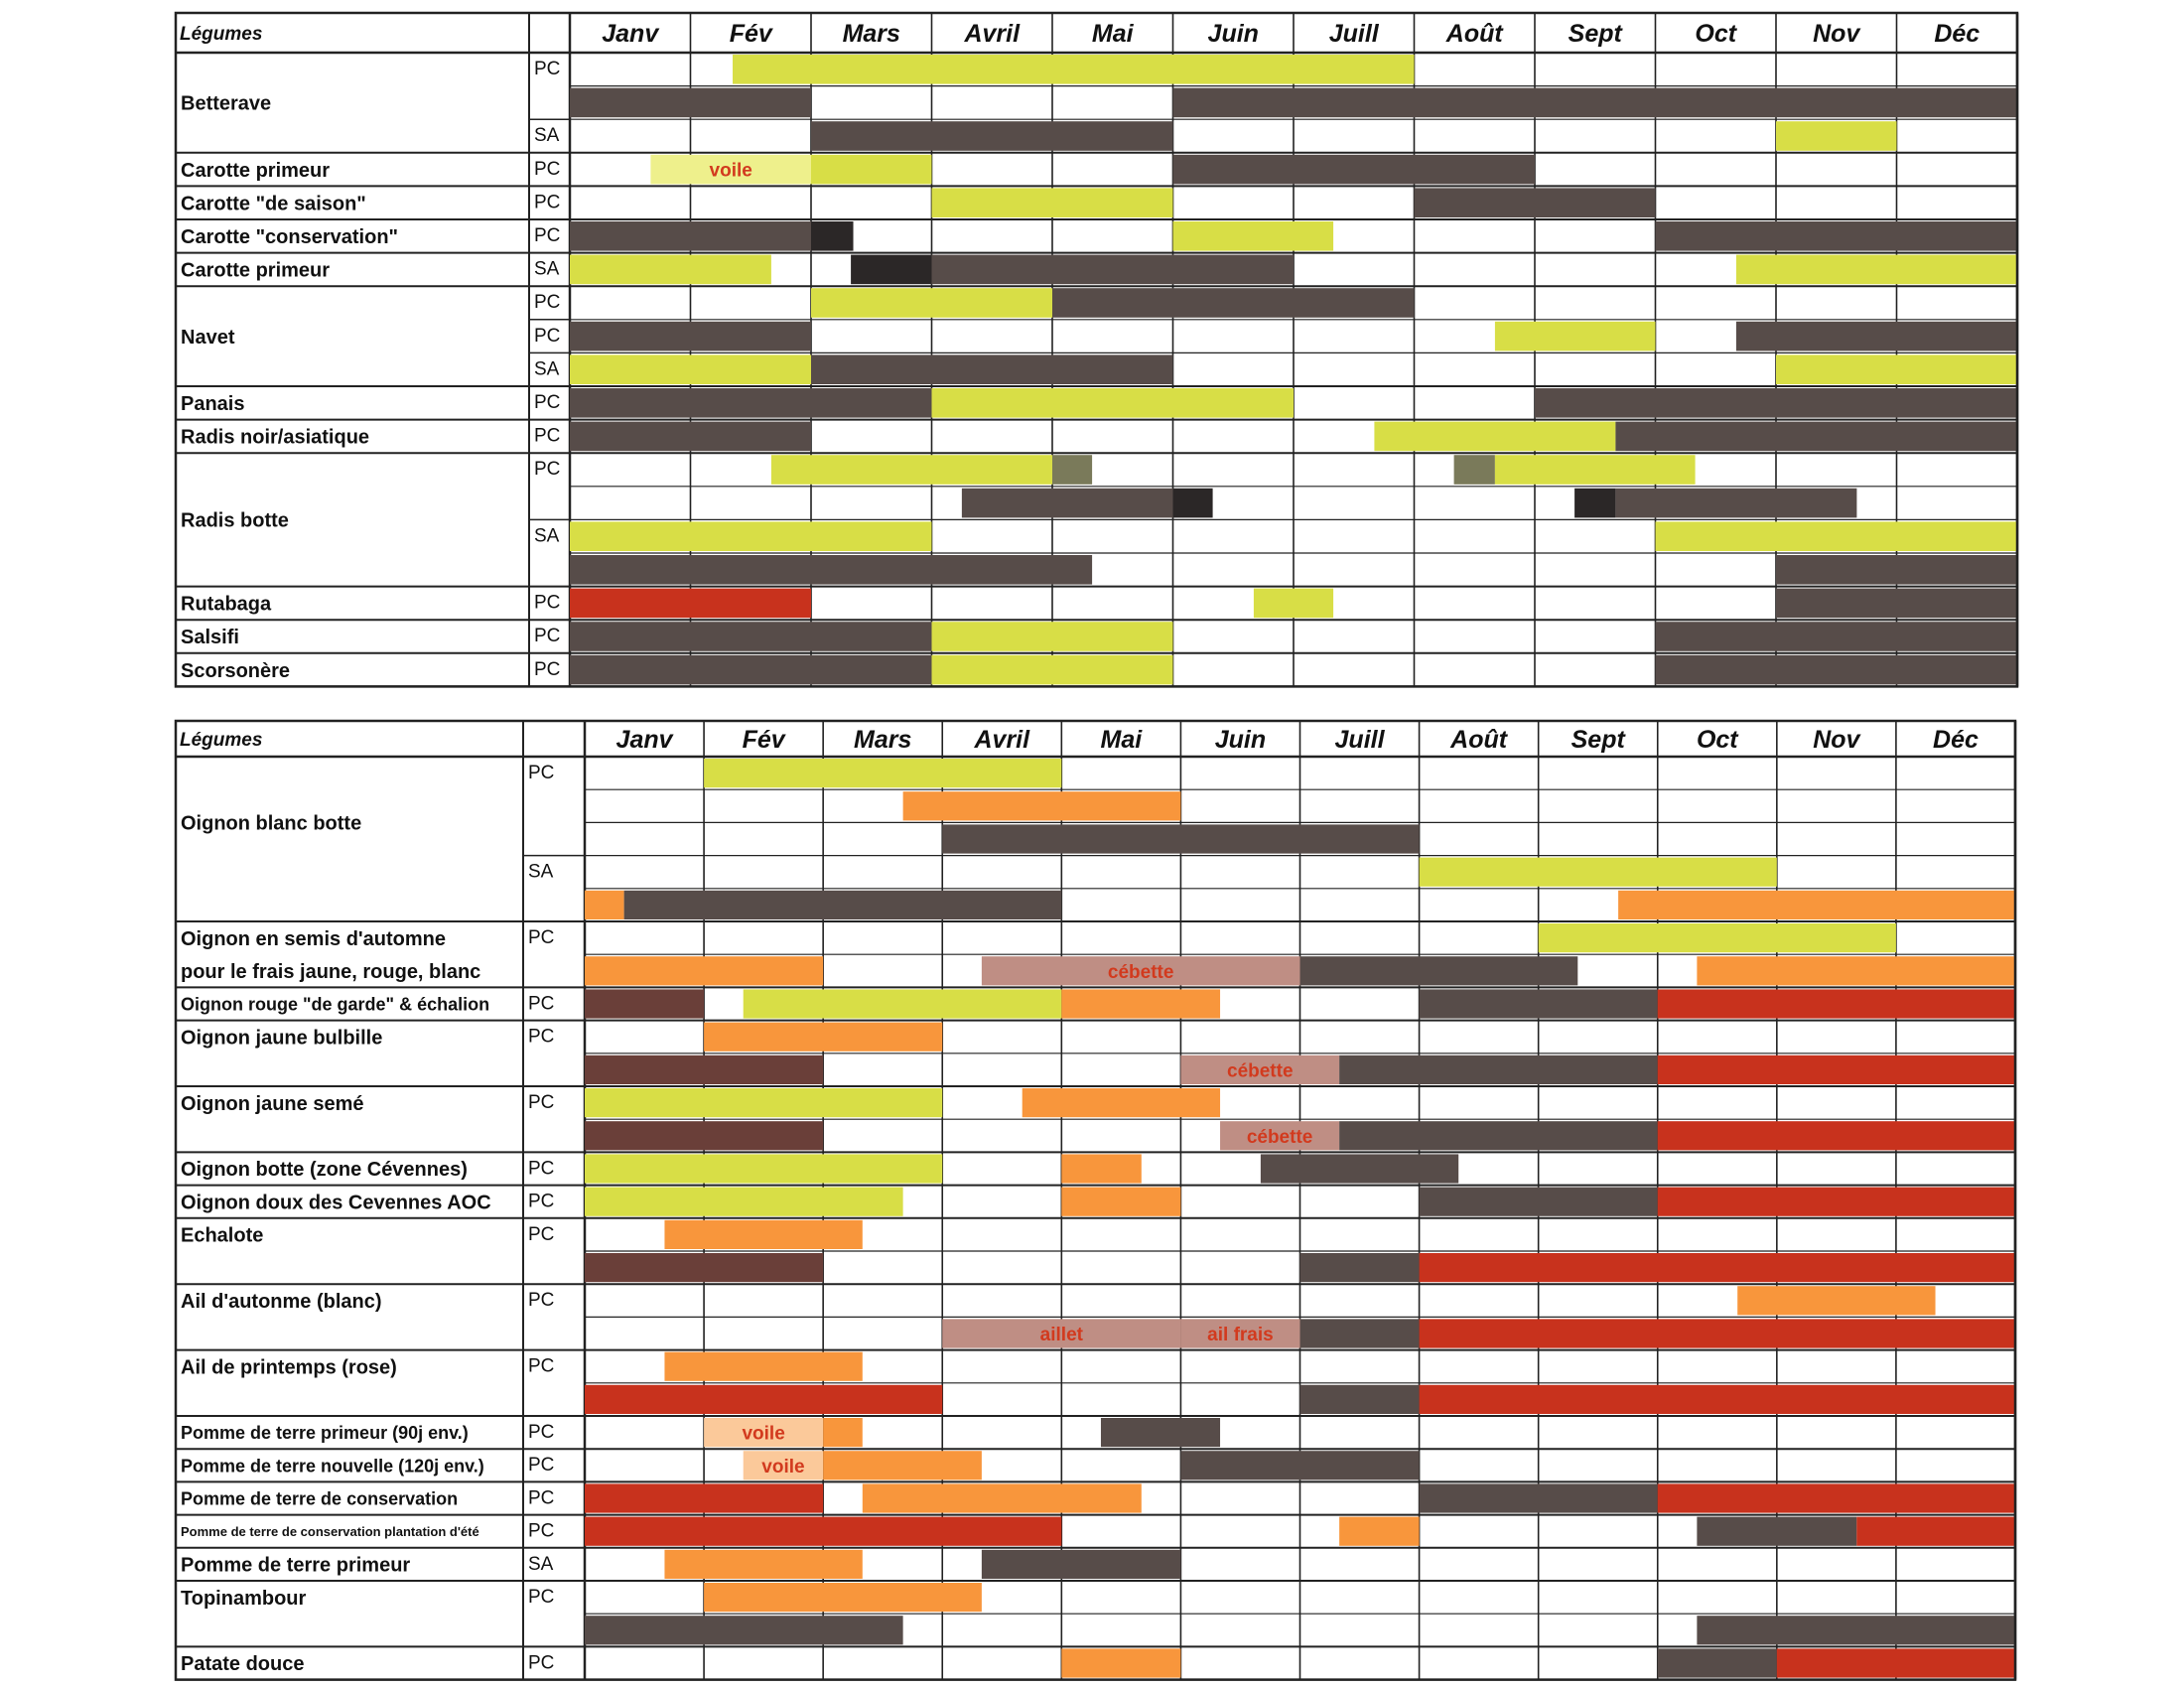  What do you see at coordinates (330, 972) in the screenshot?
I see `vegetable-label-line2: pour le frais jaune, rouge, blanc` at bounding box center [330, 972].